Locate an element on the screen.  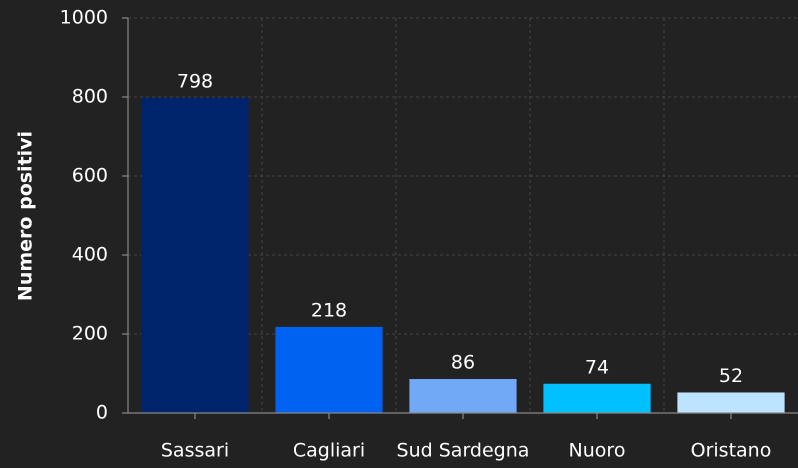
x-tick-label: Cagliari is located at coordinates (329, 451).